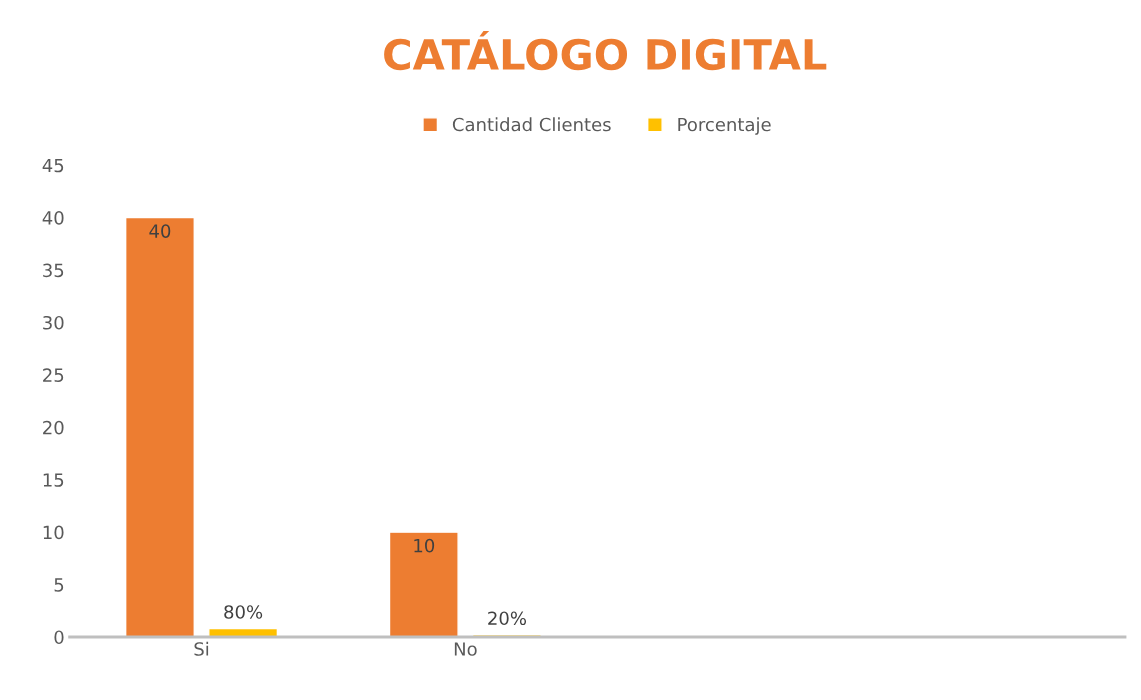 The width and height of the screenshot is (1141, 700). What do you see at coordinates (53, 480) in the screenshot?
I see `y-tick-label: 15` at bounding box center [53, 480].